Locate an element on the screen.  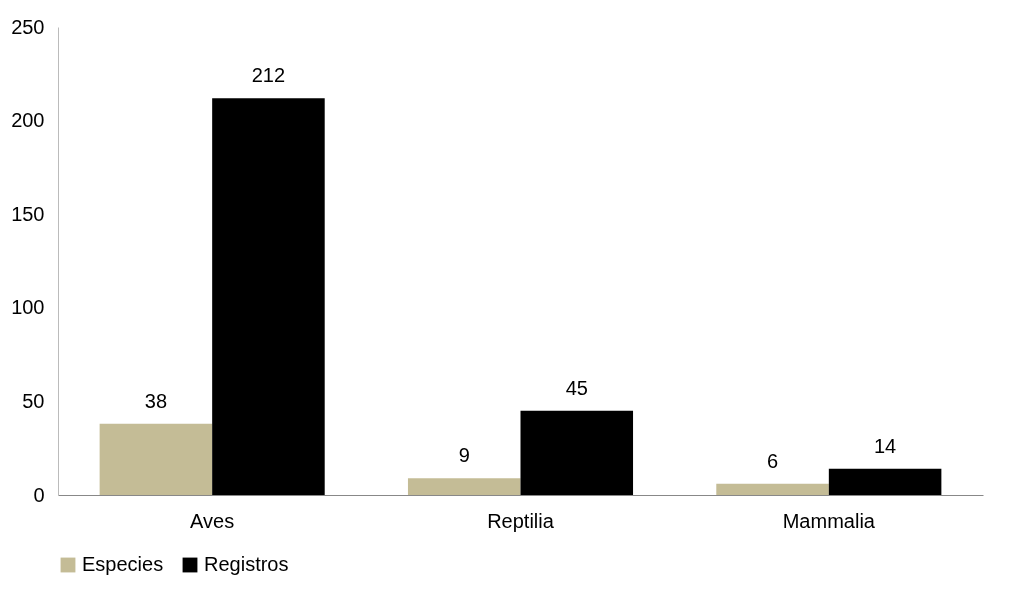
data-label: 212 is located at coordinates (268, 75).